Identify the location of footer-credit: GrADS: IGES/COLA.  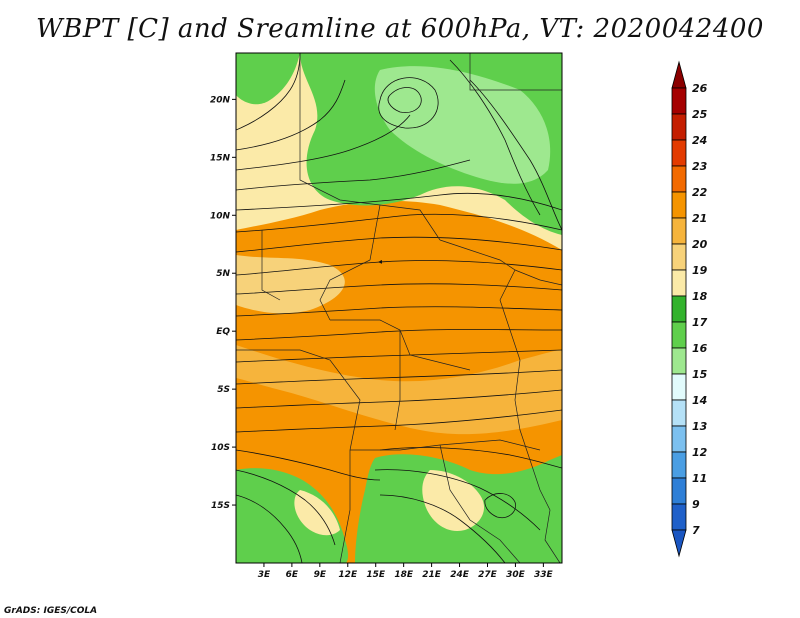
(50, 611).